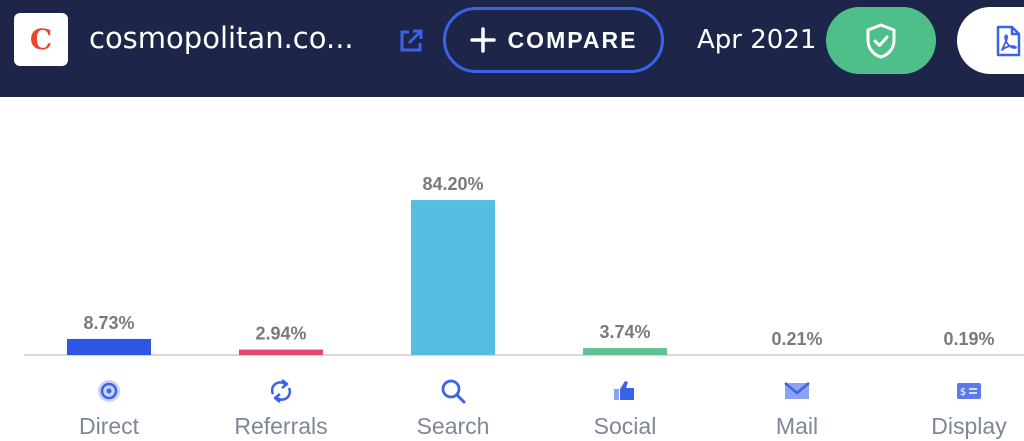  I want to click on value-label-mail: 0.21%, so click(796, 339).